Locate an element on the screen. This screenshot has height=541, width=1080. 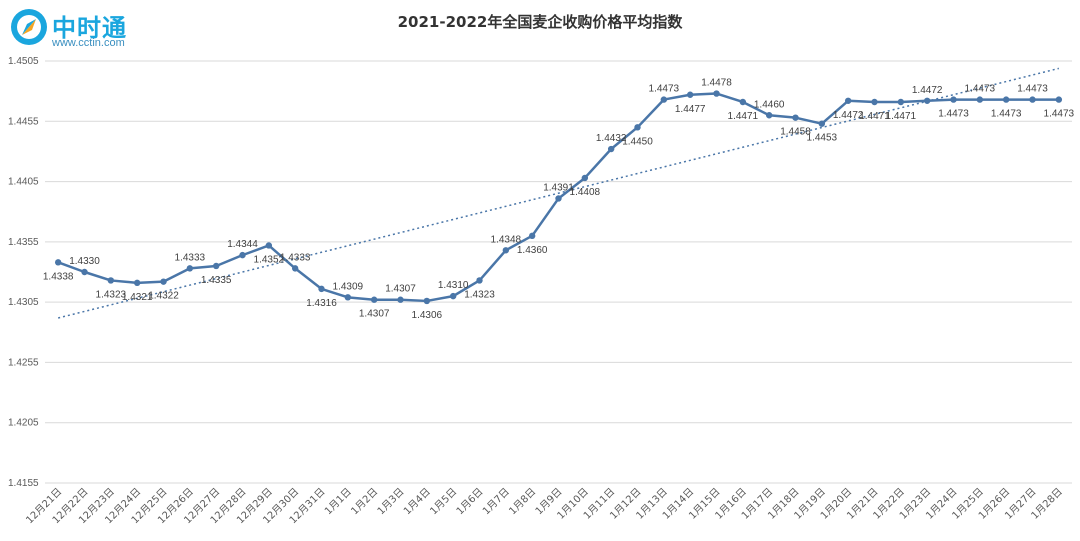
data-label: 1.4450 is located at coordinates (637, 141).